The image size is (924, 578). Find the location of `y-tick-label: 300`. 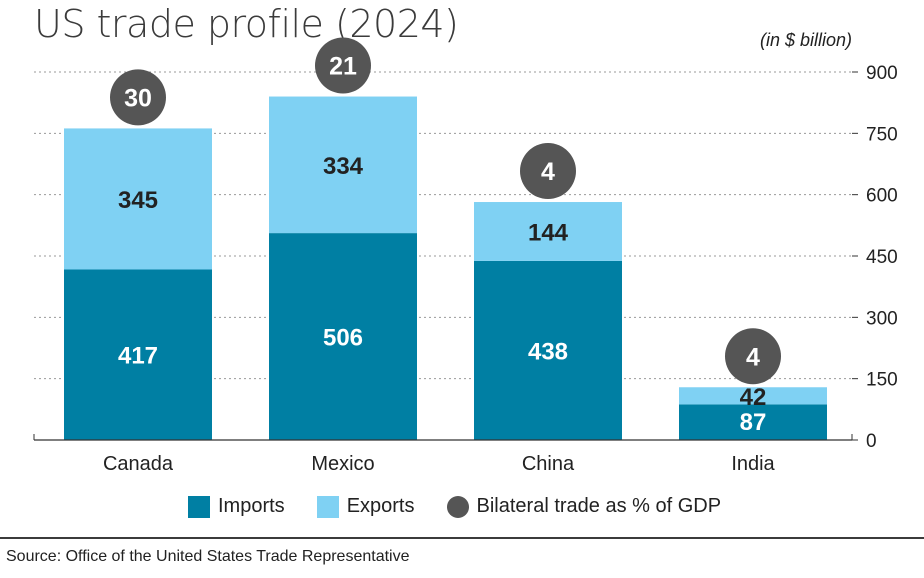

y-tick-label: 300 is located at coordinates (882, 318).